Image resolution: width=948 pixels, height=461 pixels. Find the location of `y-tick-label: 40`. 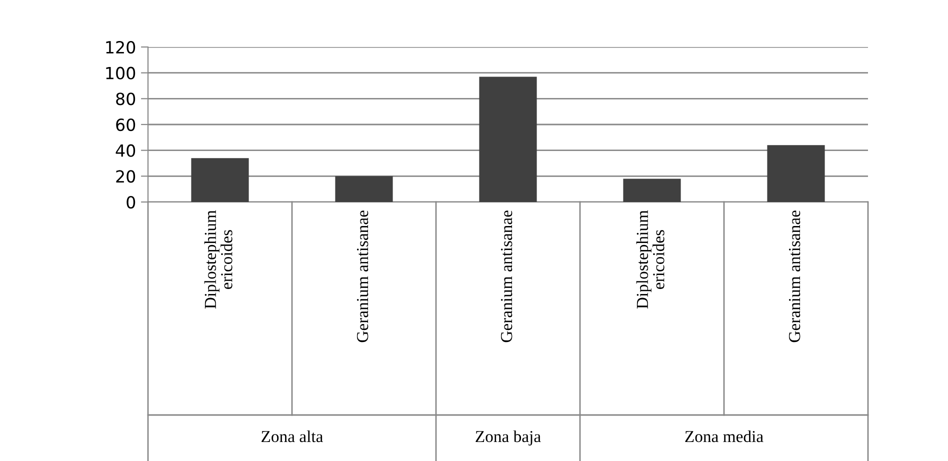

y-tick-label: 40 is located at coordinates (126, 150).